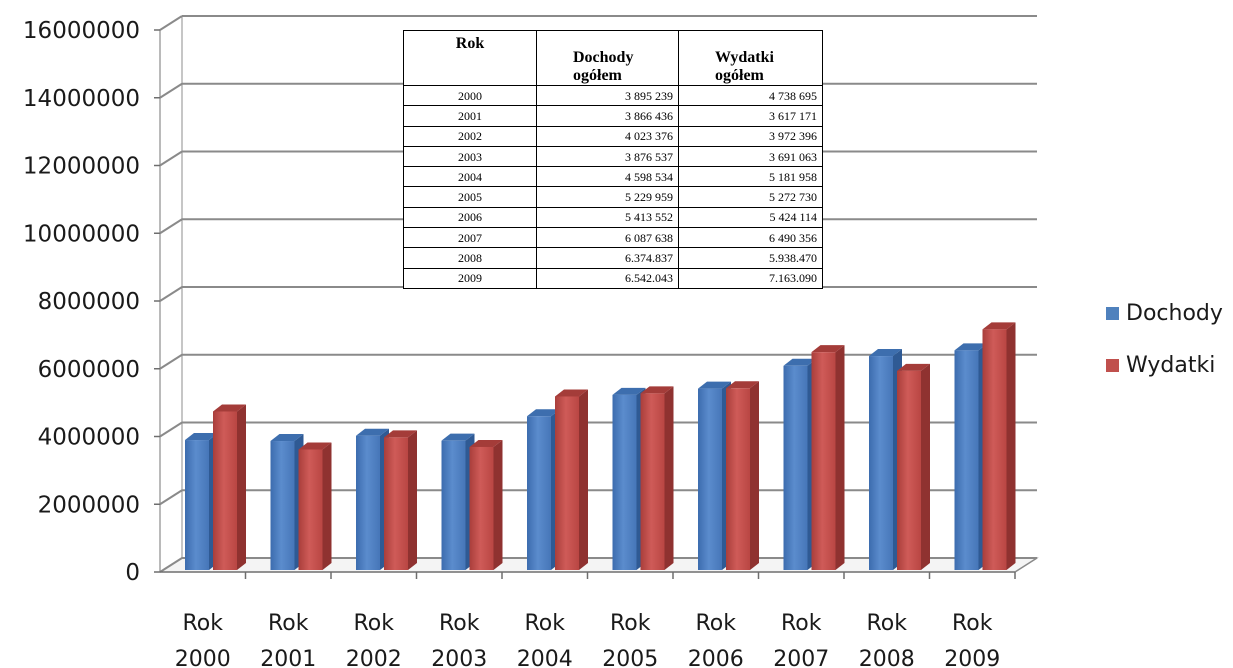 This screenshot has height=668, width=1233. I want to click on table-cell-year: 2003, so click(470, 156).